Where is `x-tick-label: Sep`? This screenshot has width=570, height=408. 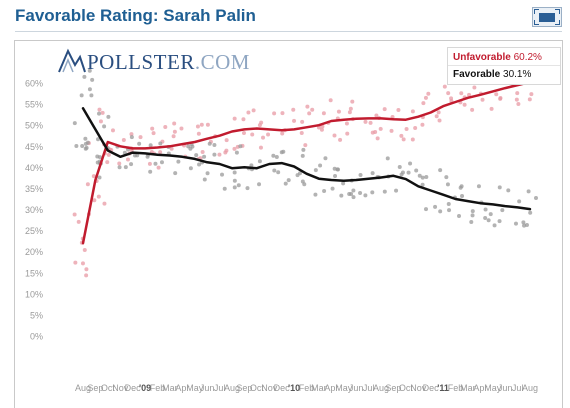 x-tick-label: Sep is located at coordinates (95, 388).